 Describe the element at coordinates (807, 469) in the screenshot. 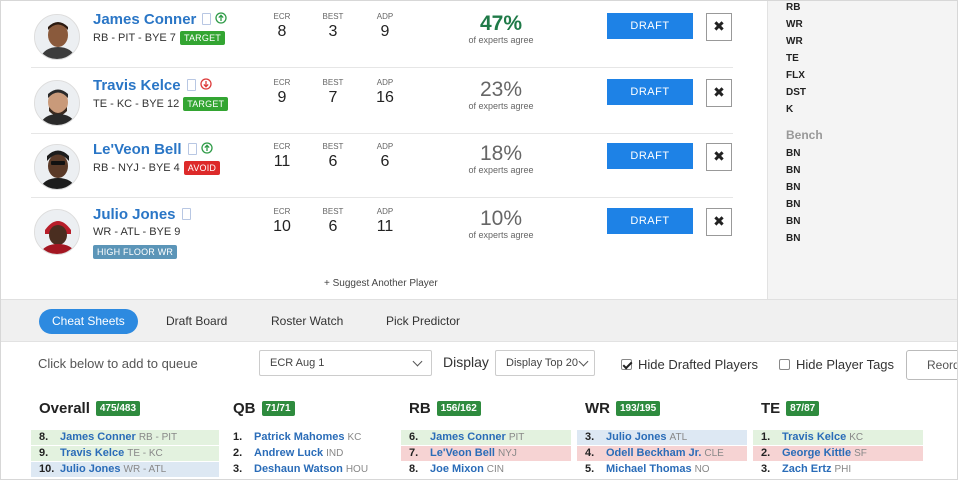

I see `queue-player-name: Zach Ertz` at that location.